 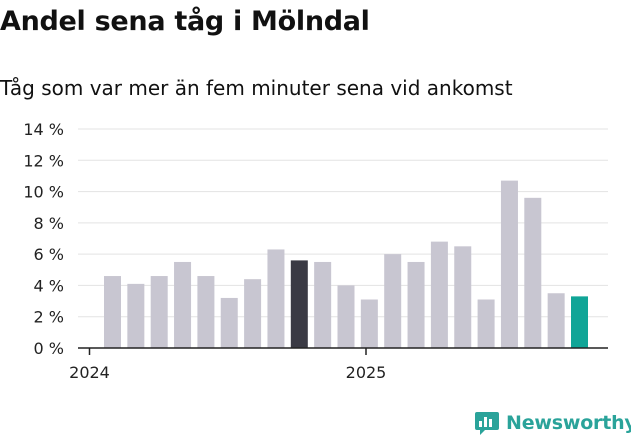 What do you see at coordinates (43, 192) in the screenshot?
I see `y-tick-label: 10 %` at bounding box center [43, 192].